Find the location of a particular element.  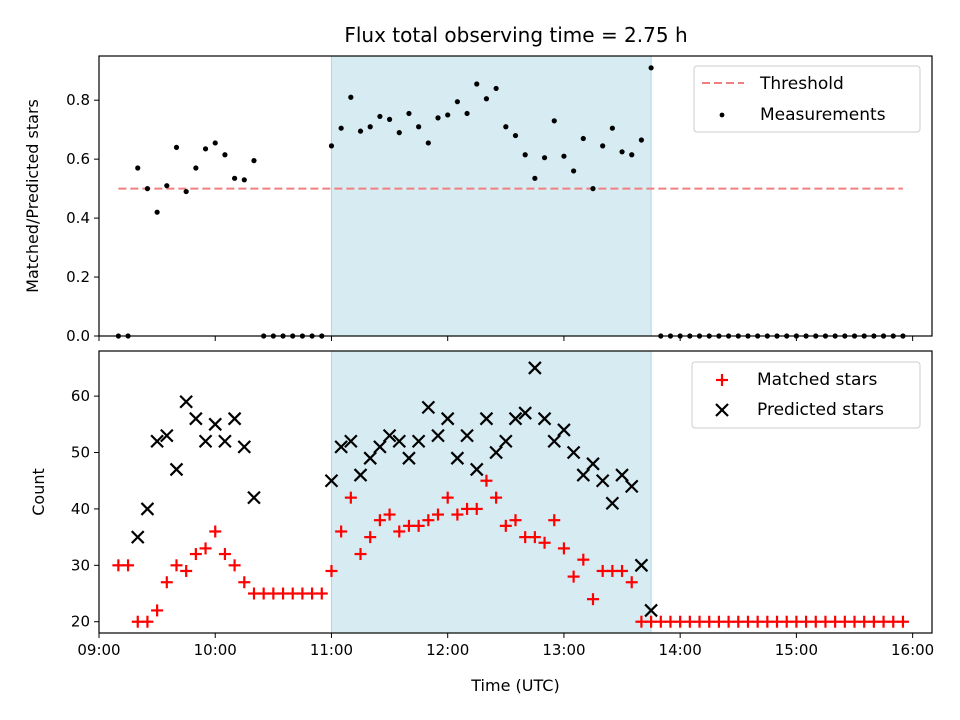

x-tick-label: 10:00 is located at coordinates (215, 650).